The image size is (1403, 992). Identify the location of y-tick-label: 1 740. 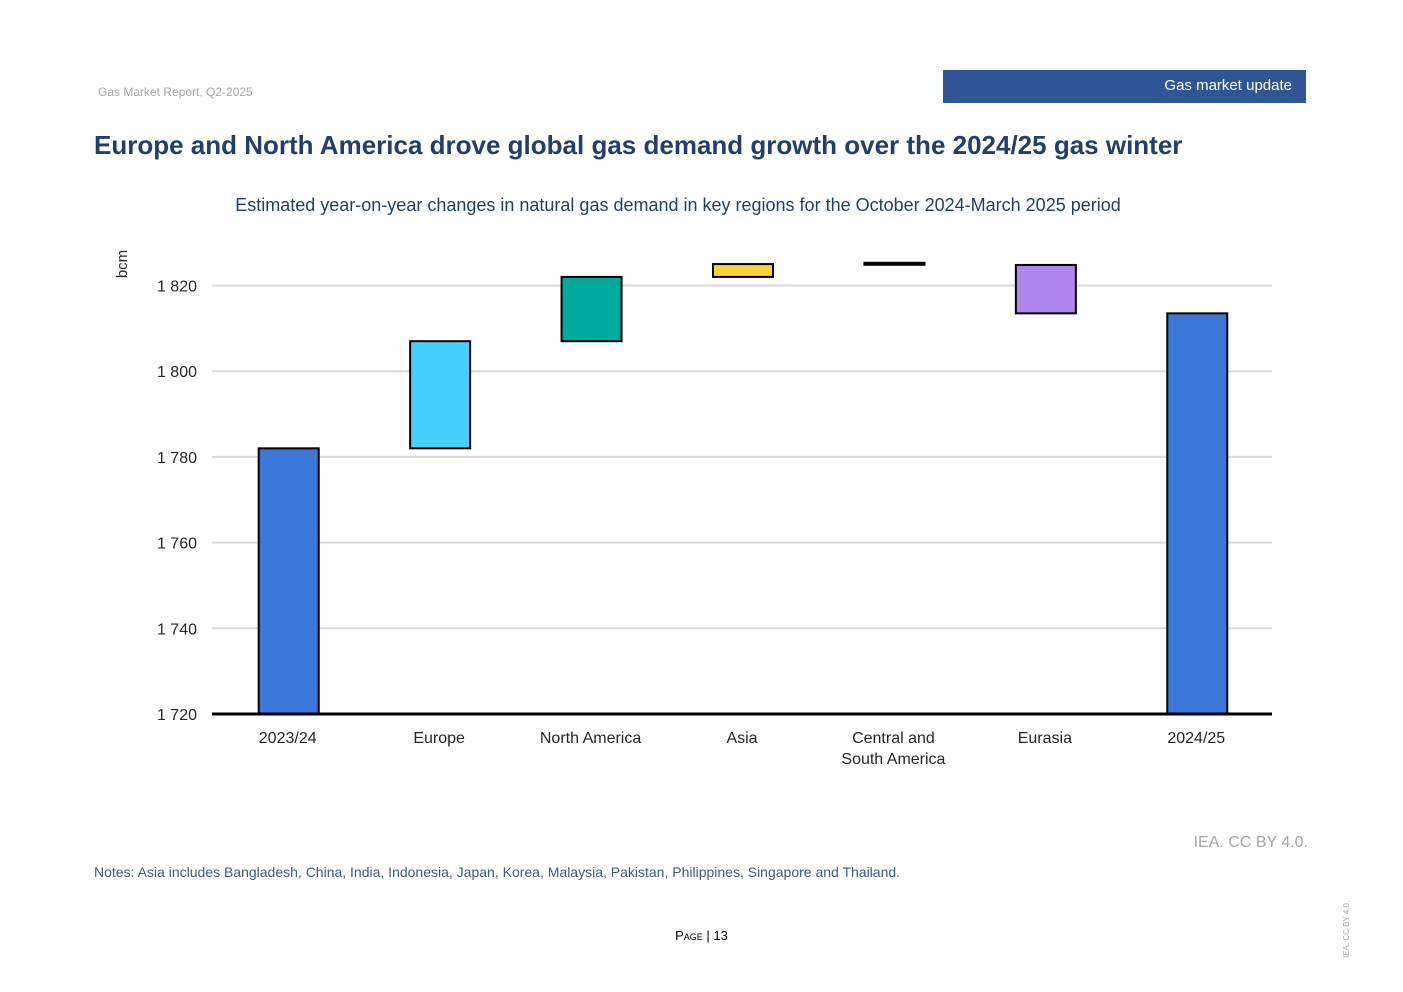
(177, 629).